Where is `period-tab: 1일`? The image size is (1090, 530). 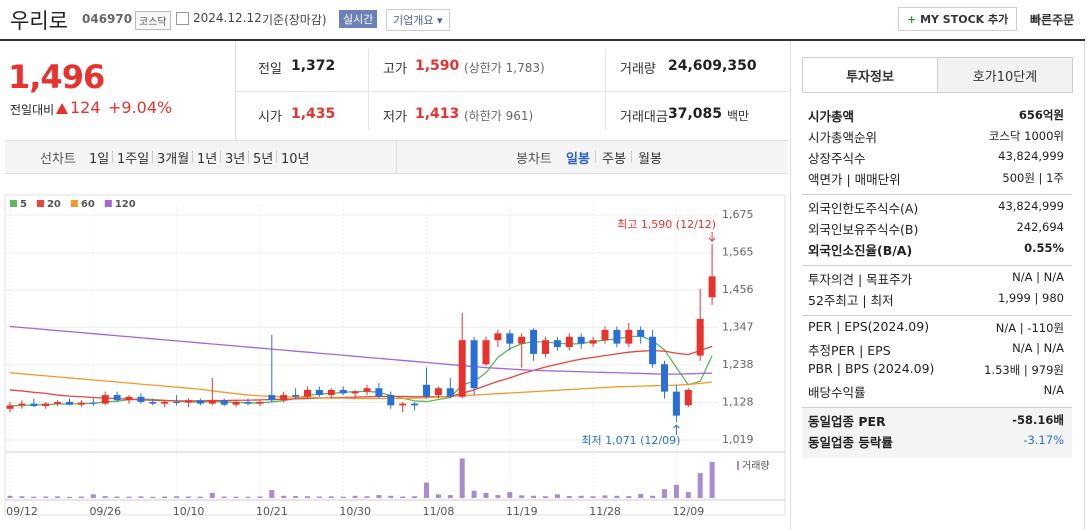 period-tab: 1일 is located at coordinates (99, 159).